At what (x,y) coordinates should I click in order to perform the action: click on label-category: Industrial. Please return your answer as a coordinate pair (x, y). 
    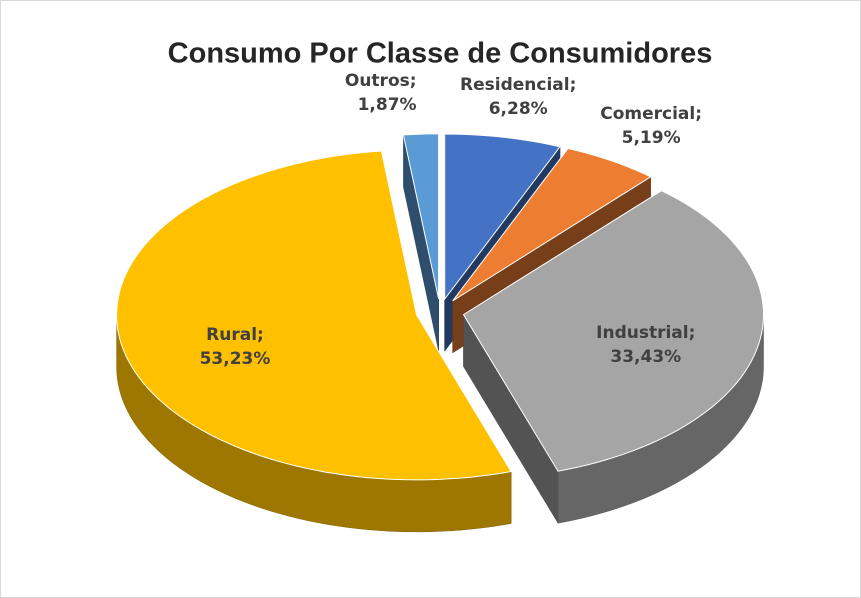
    Looking at the image, I should click on (642, 333).